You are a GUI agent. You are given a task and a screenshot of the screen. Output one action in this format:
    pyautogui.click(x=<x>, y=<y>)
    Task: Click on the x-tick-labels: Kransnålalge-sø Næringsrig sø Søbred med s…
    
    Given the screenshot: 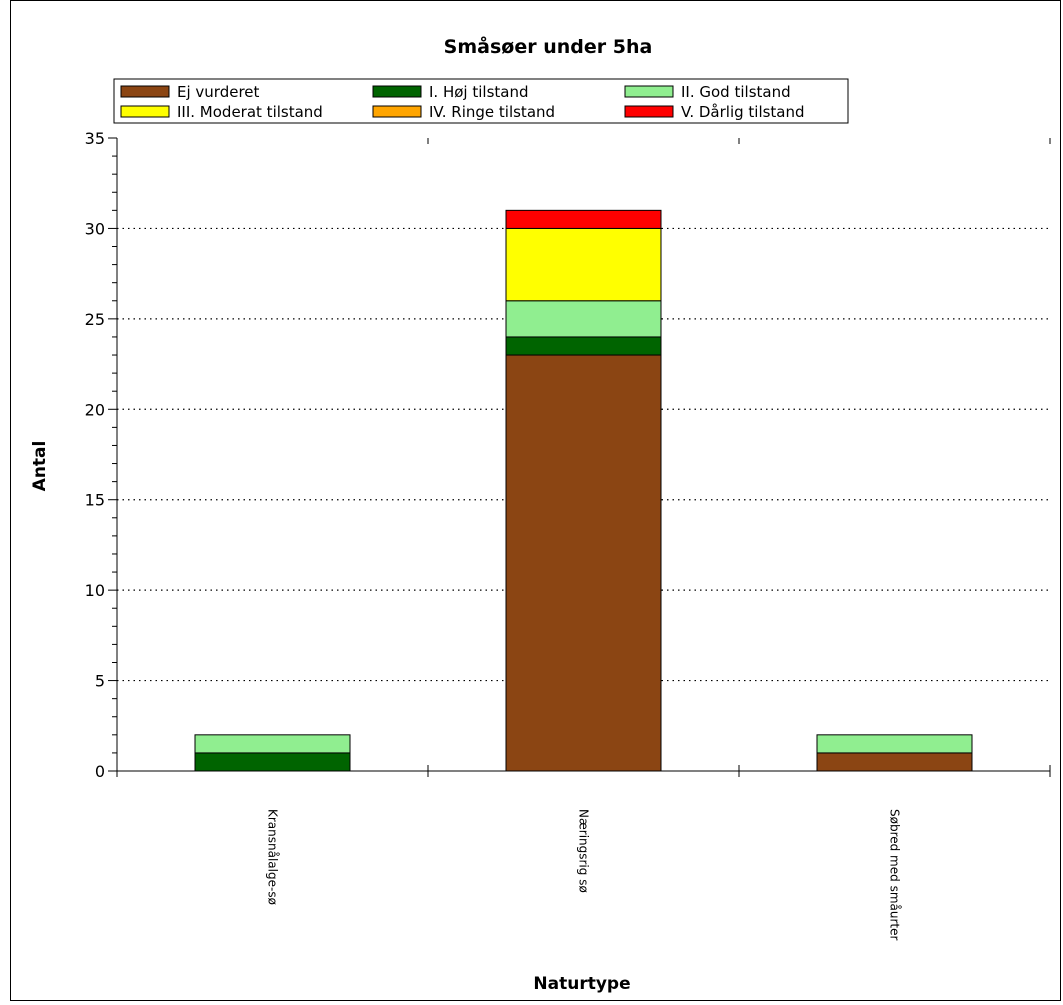 What is the action you would take?
    pyautogui.click(x=584, y=874)
    